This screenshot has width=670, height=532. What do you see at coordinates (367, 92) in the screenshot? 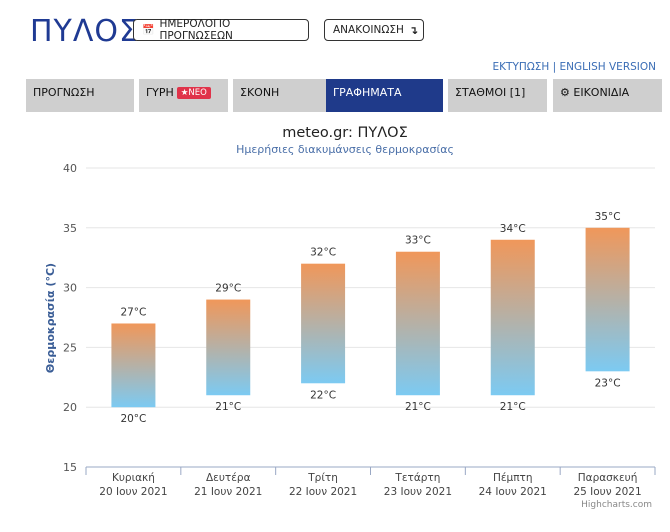
I see `tab-charts-label: ΓΡΑΦΗΜΑΤΑ` at bounding box center [367, 92].